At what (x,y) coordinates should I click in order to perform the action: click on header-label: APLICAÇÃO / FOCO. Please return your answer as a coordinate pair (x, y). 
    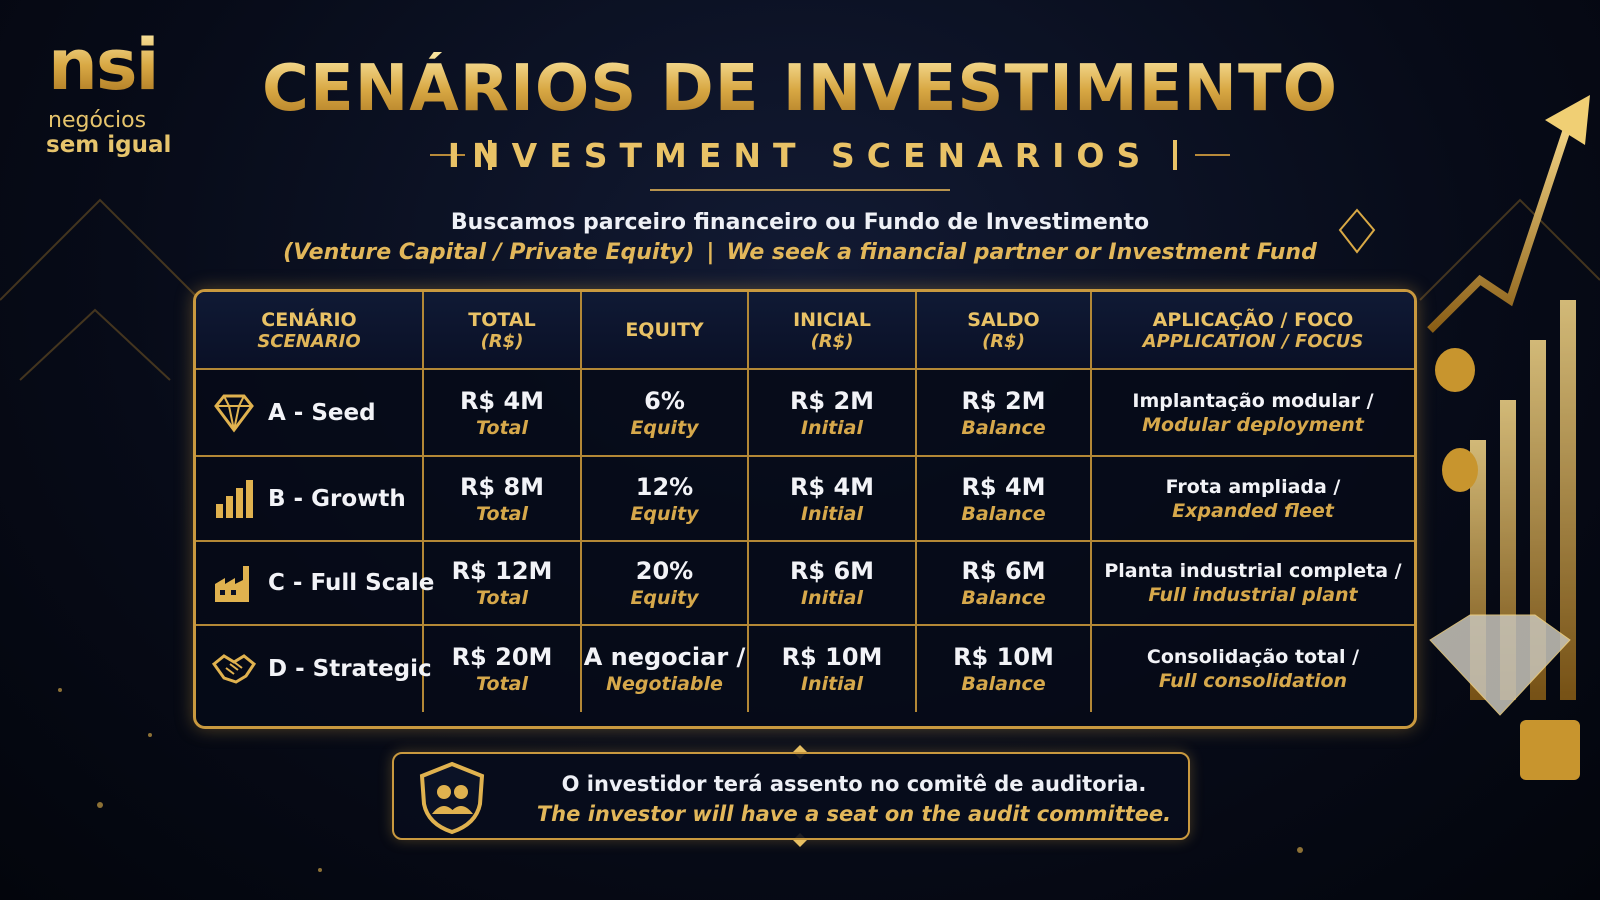
    Looking at the image, I should click on (1253, 319).